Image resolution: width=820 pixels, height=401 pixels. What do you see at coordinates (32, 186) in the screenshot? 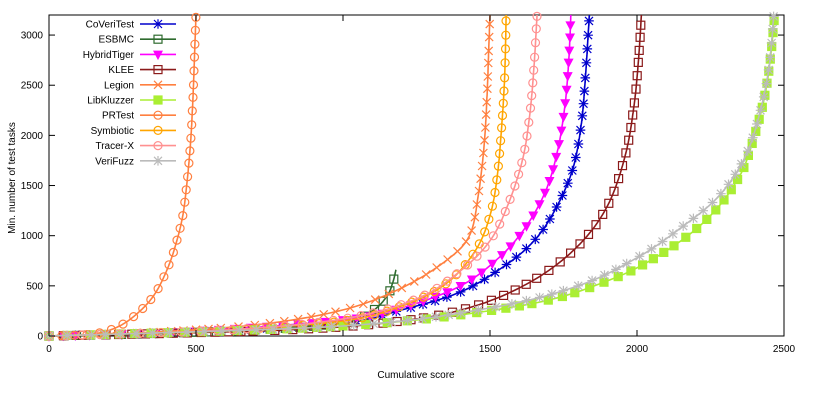
I see `y-tick-label: 1500` at bounding box center [32, 186].